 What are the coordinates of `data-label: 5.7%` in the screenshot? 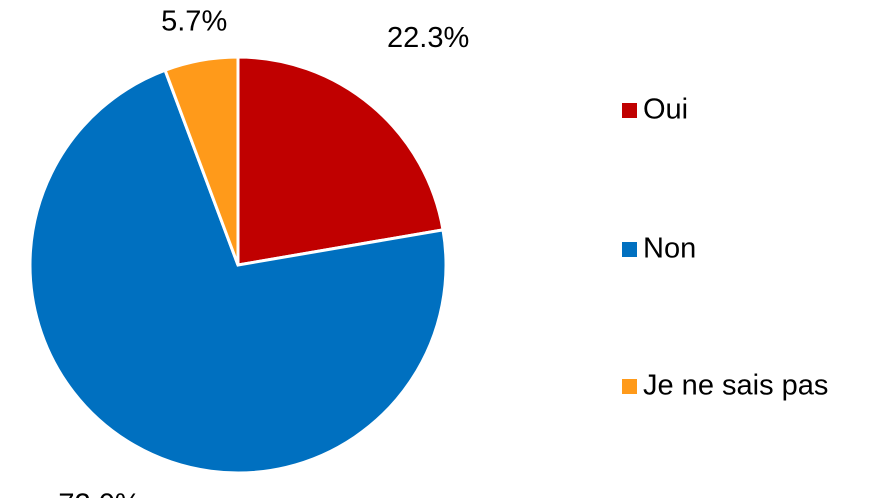 It's located at (194, 22).